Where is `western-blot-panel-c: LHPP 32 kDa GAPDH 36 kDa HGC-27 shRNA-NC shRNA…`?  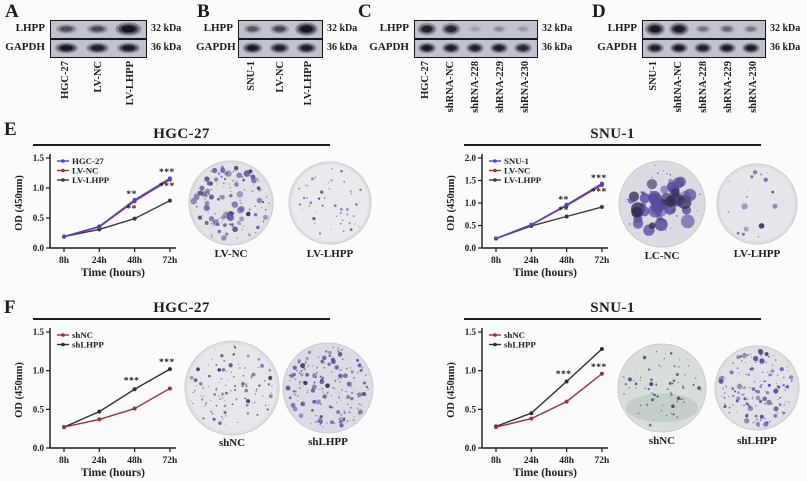
western-blot-panel-c: LHPP 32 kDa GAPDH 36 kDa HGC-27 shRNA-NC shRNA… is located at coordinates (474, 61).